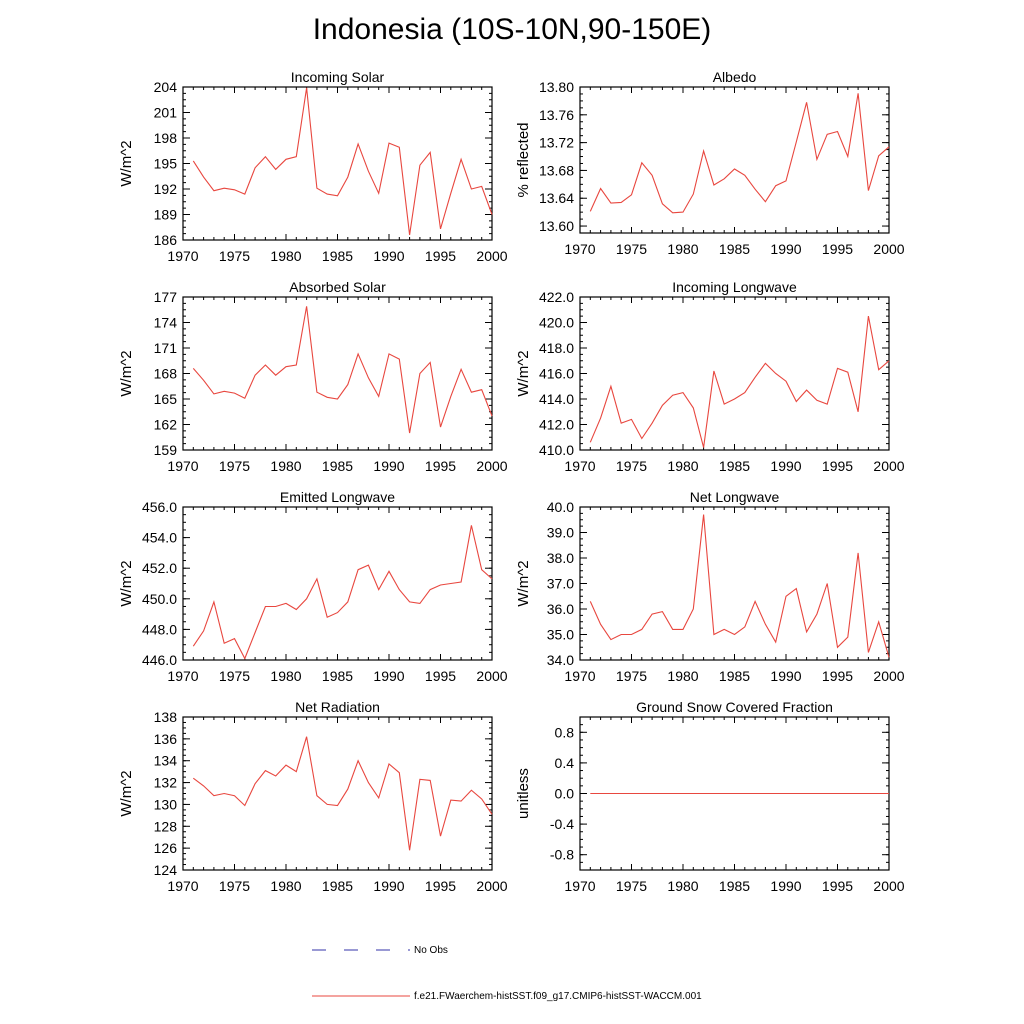 Image resolution: width=1024 pixels, height=1024 pixels. I want to click on y-tick-label: 39.0, so click(560, 533).